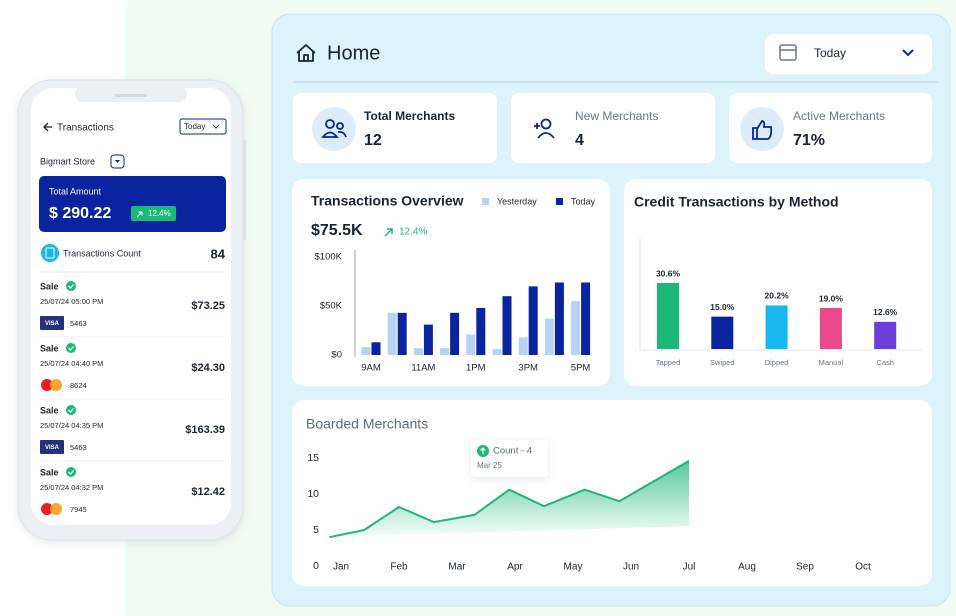 This screenshot has height=616, width=956. I want to click on tx-amount: $24.30, so click(208, 368).